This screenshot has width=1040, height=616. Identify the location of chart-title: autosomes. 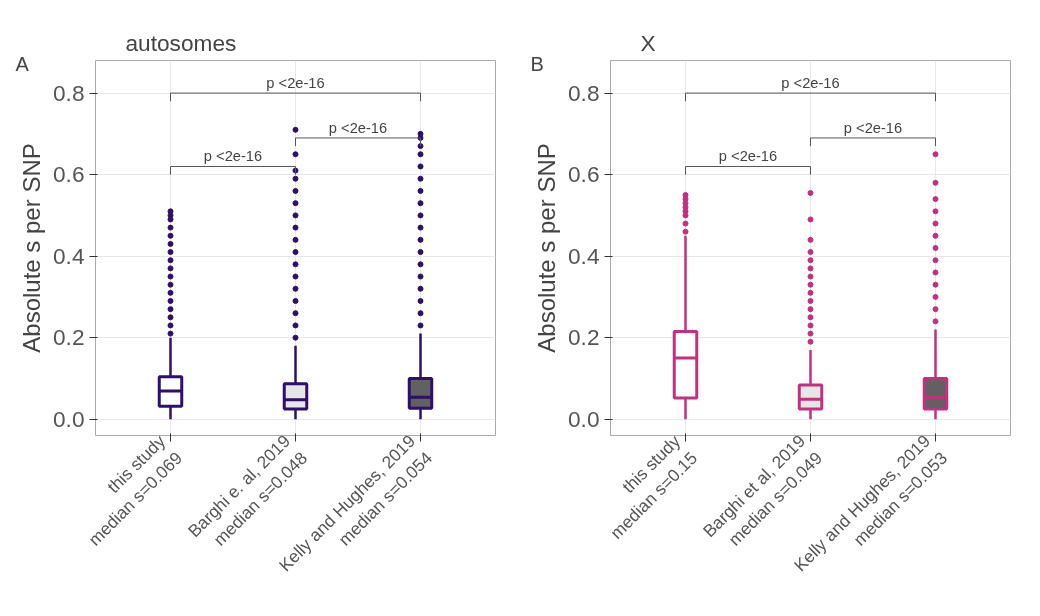
(181, 42).